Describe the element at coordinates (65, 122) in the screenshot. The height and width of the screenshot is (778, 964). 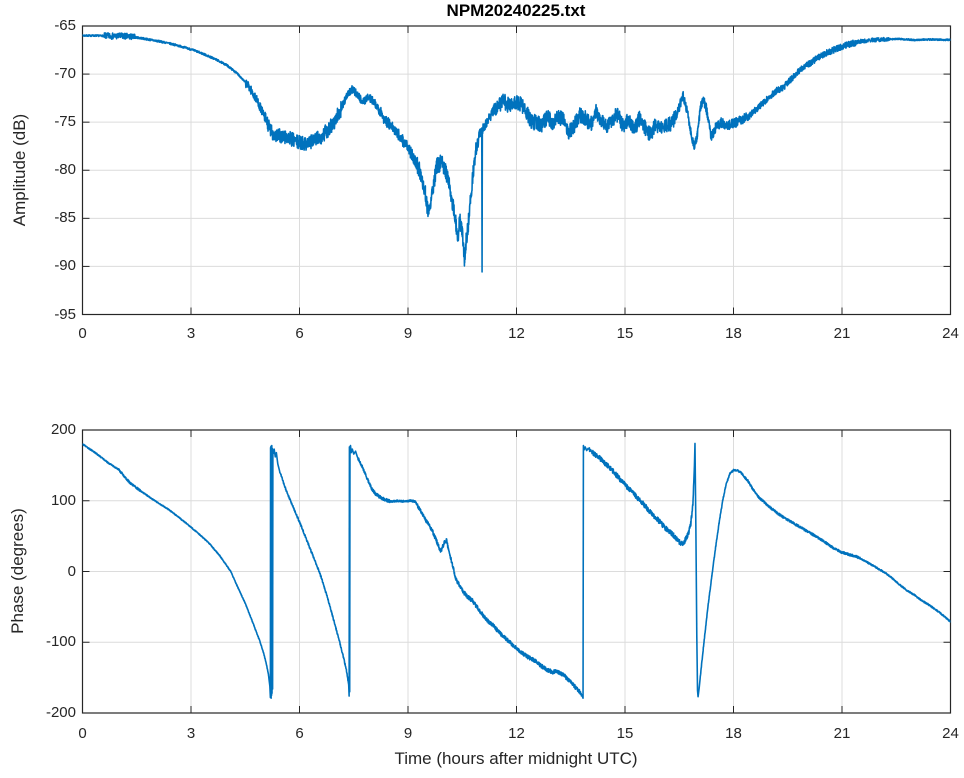
I see `amplitude-y-tick-label: -75` at that location.